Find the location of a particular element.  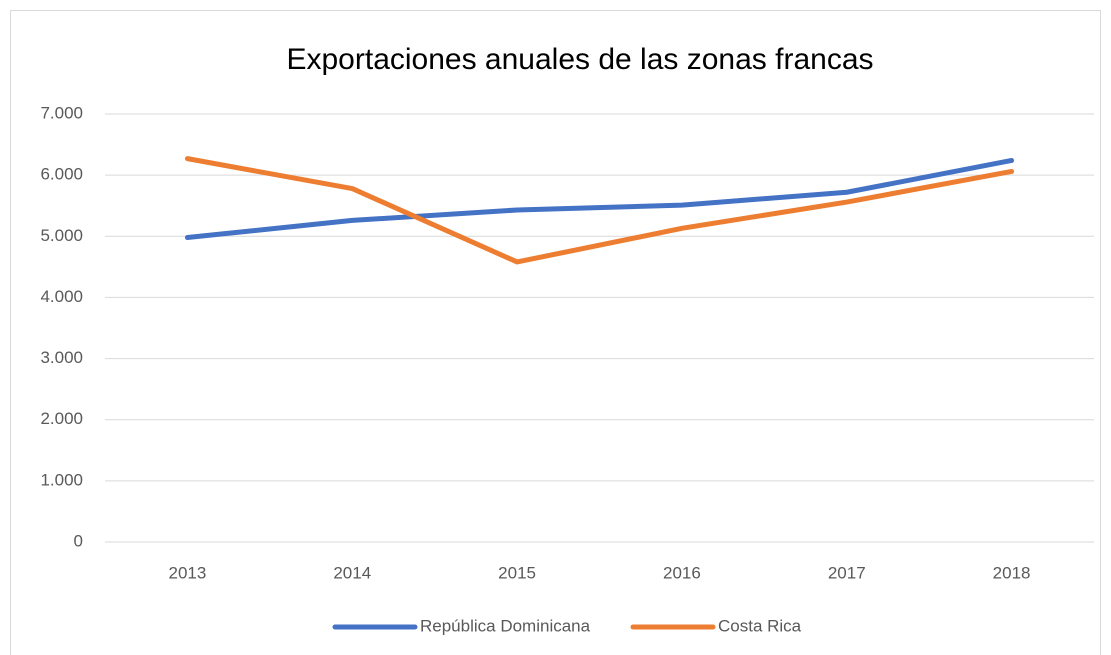

y-tick-label: 5.000 is located at coordinates (61, 235).